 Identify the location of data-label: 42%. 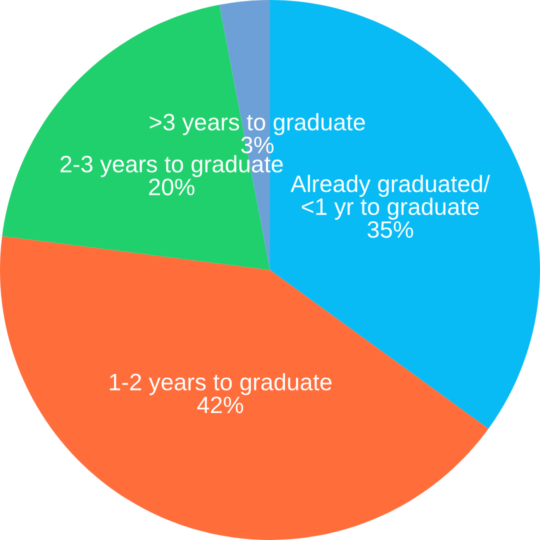
(220, 405).